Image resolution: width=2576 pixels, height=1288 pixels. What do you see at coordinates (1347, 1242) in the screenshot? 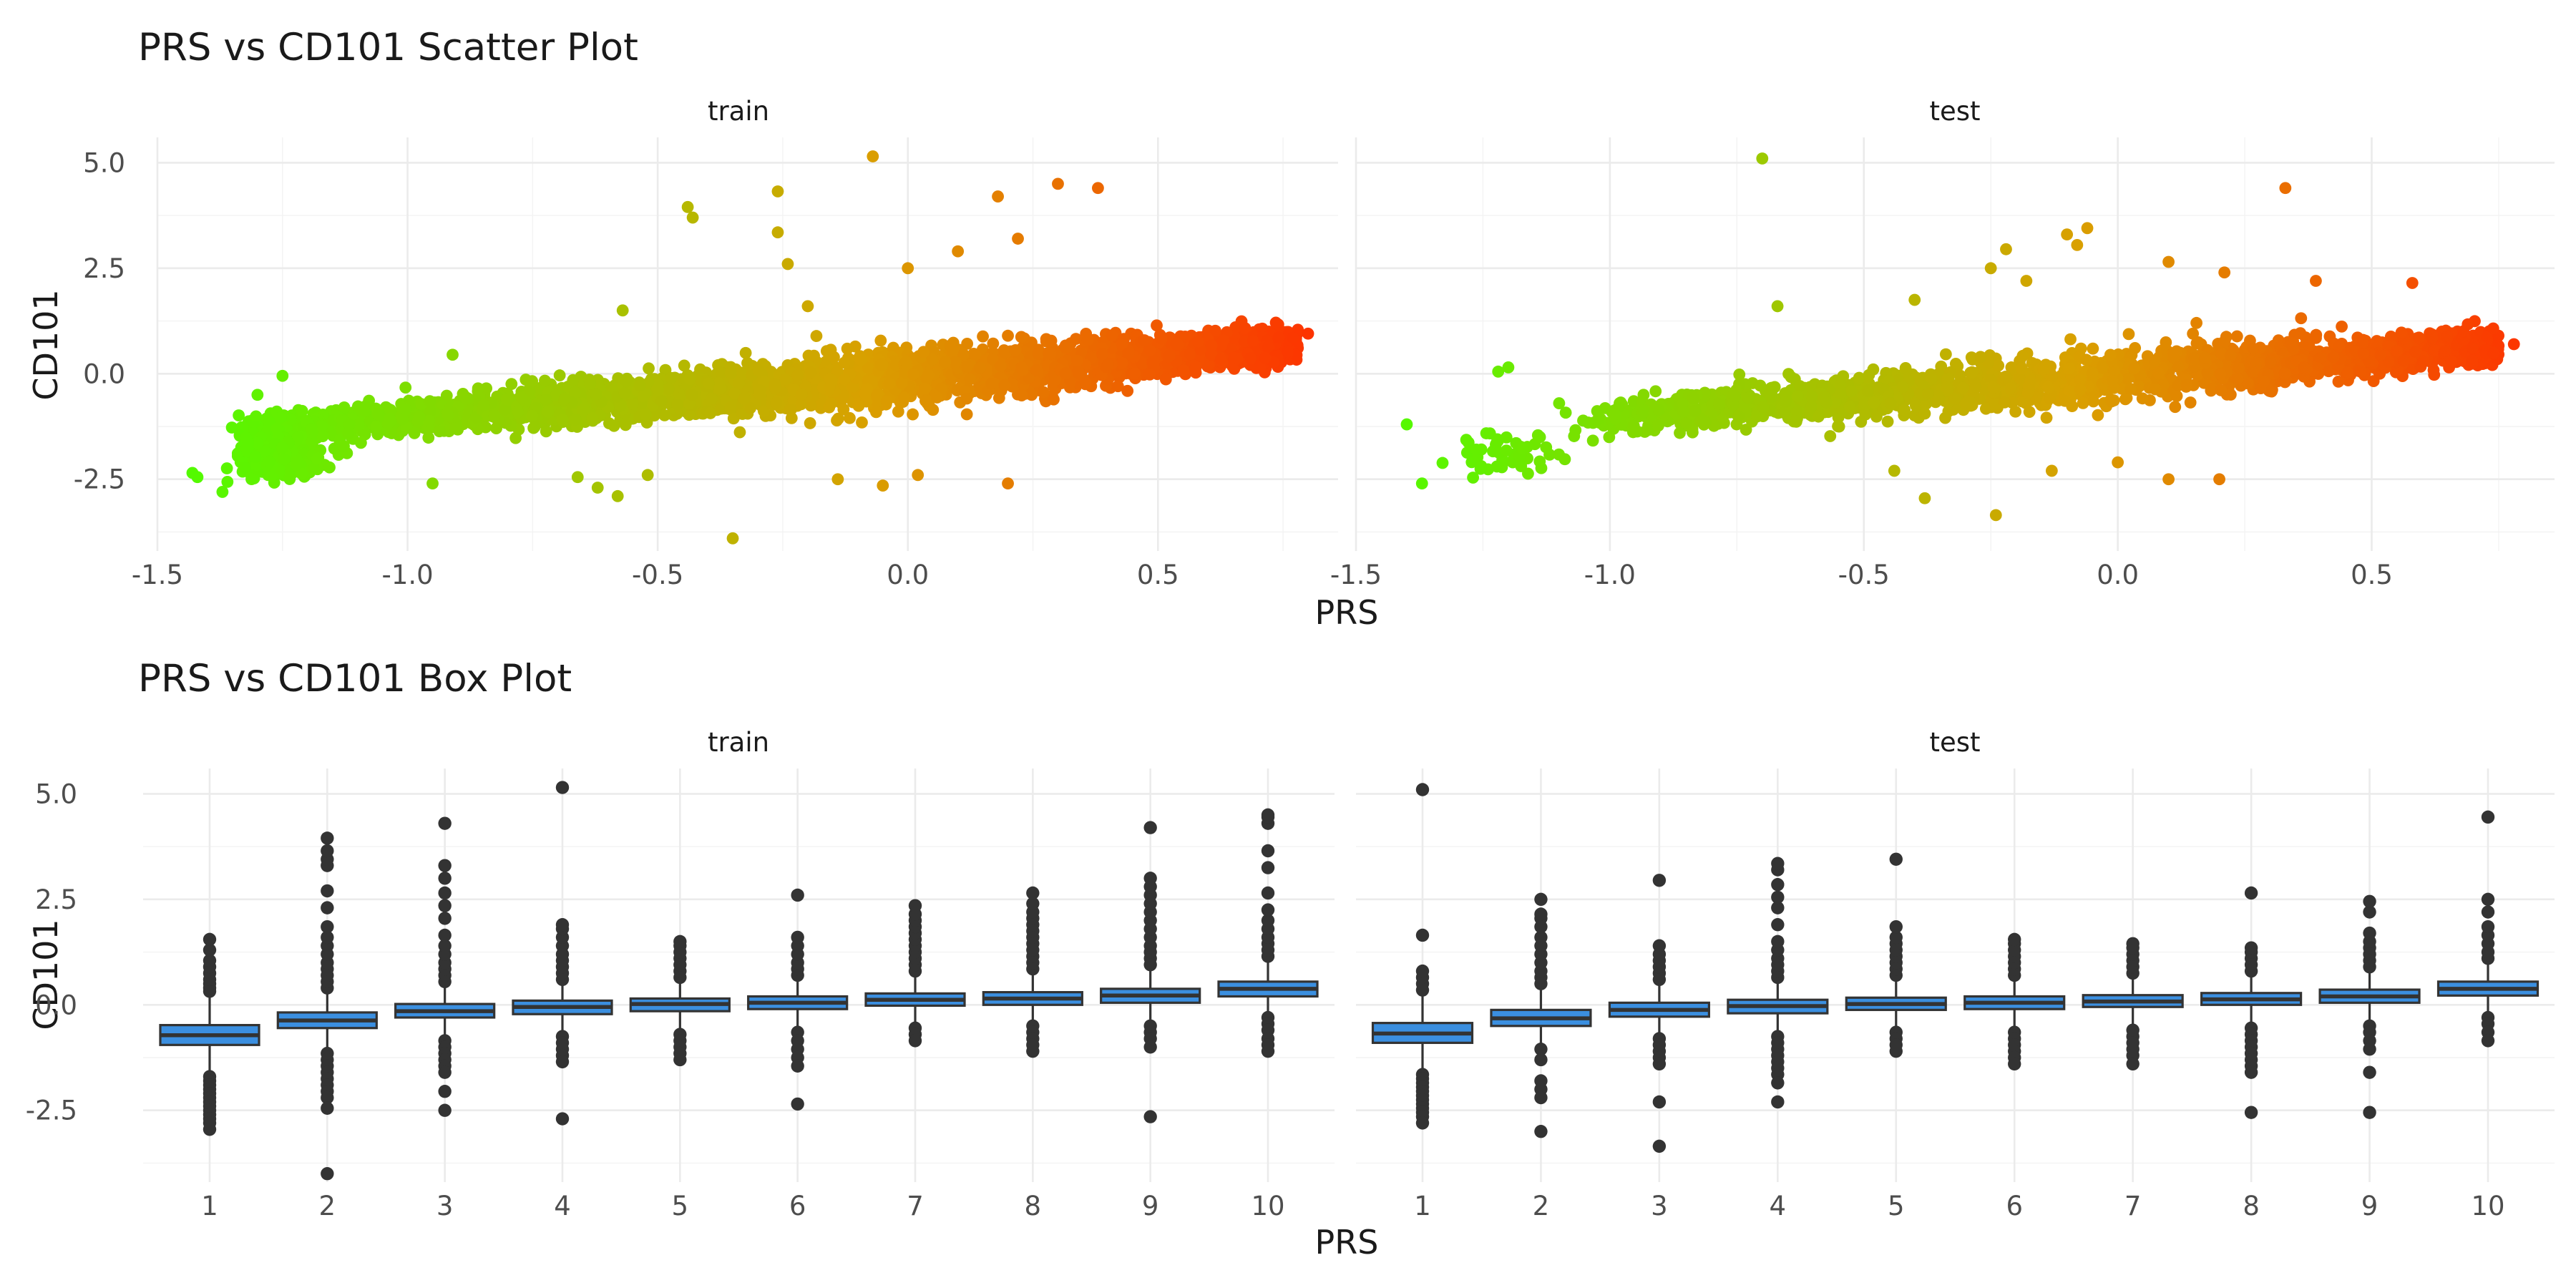
I see `box-x-axis-title: PRS` at bounding box center [1347, 1242].